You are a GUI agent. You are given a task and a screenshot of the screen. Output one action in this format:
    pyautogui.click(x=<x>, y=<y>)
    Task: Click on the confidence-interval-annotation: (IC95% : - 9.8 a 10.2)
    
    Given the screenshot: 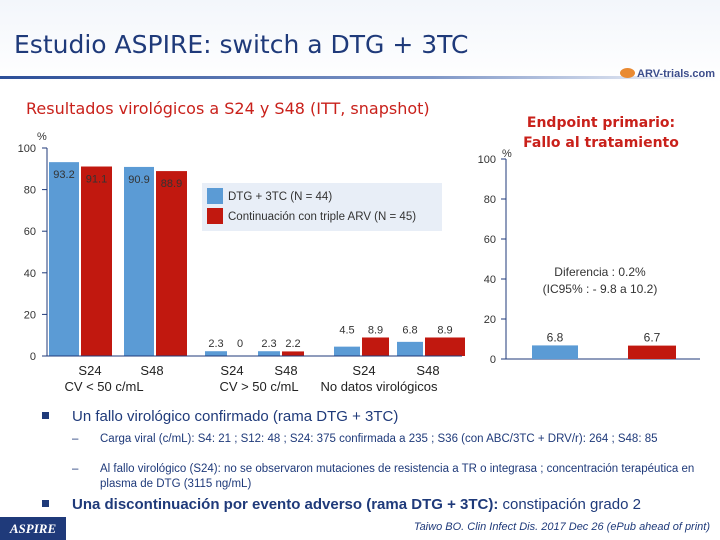 What is the action you would take?
    pyautogui.click(x=600, y=289)
    